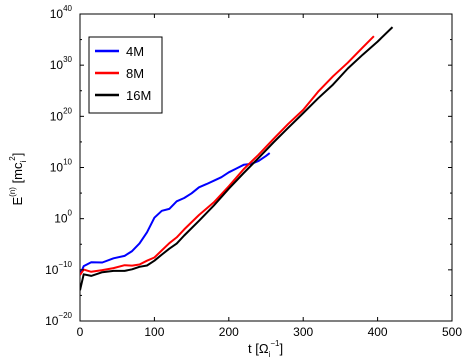  Describe the element at coordinates (378, 332) in the screenshot. I see `x-tick-label: 400` at that location.